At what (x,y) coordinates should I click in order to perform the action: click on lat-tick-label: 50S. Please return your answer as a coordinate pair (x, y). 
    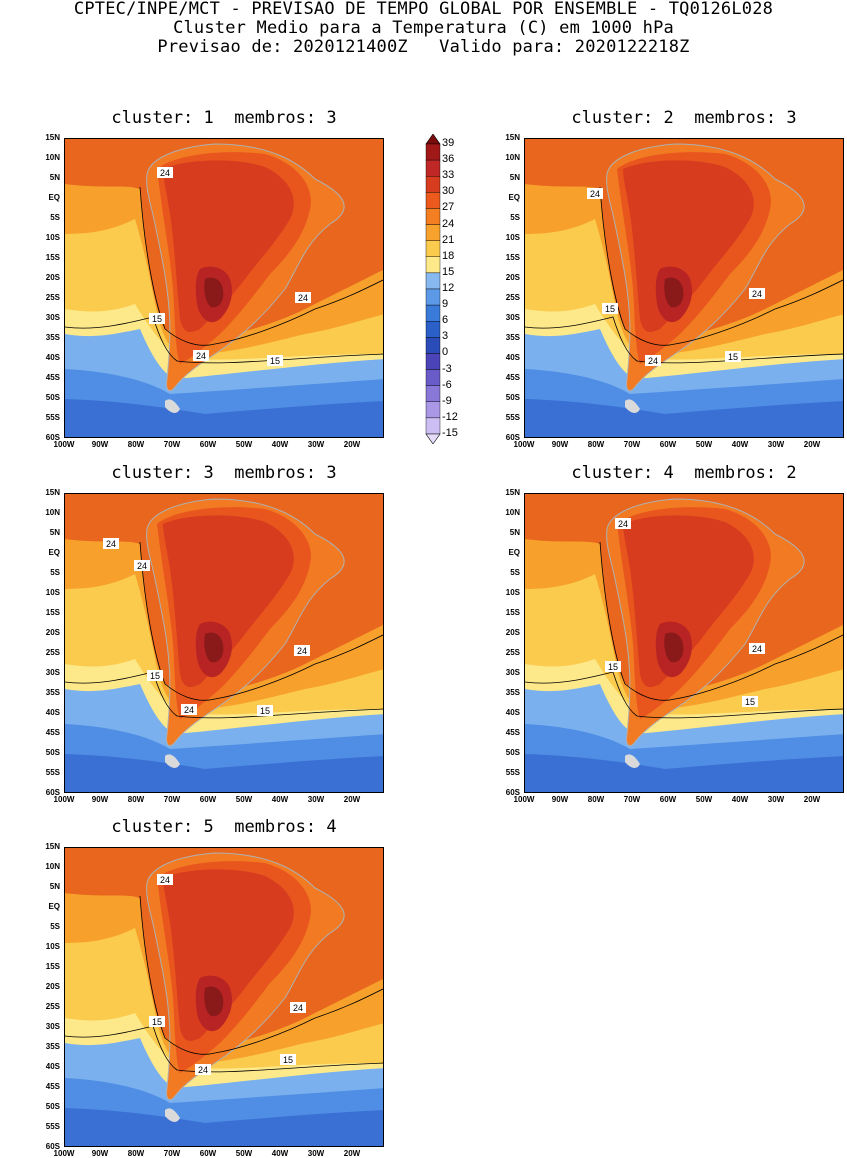
    Looking at the image, I should click on (52, 397).